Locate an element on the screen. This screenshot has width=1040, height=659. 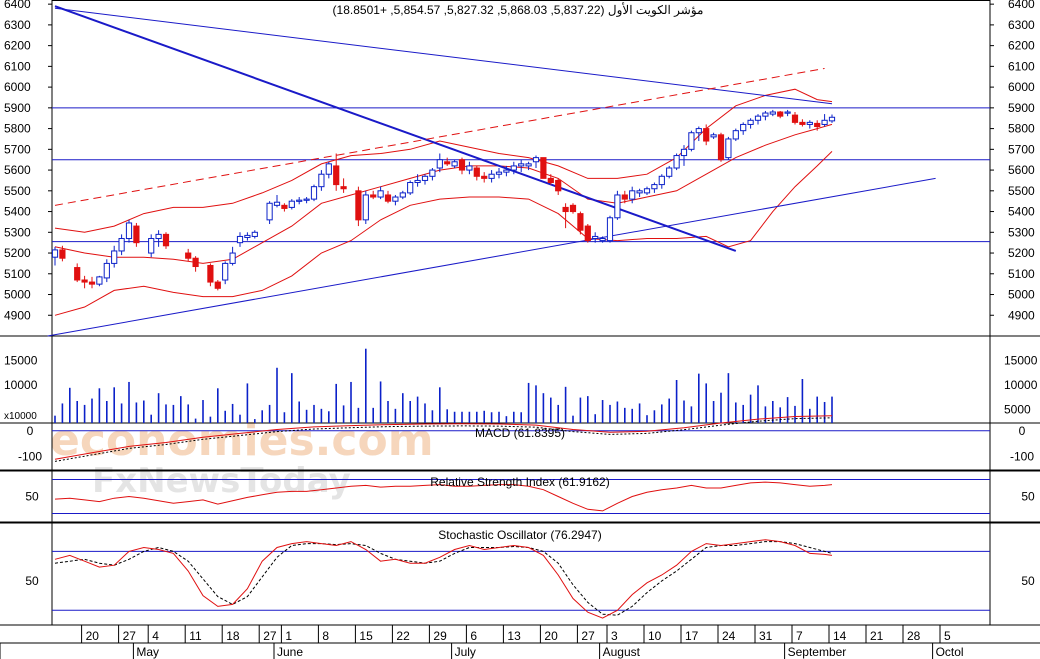
price-y-tick-right: 6100 is located at coordinates (1021, 66).